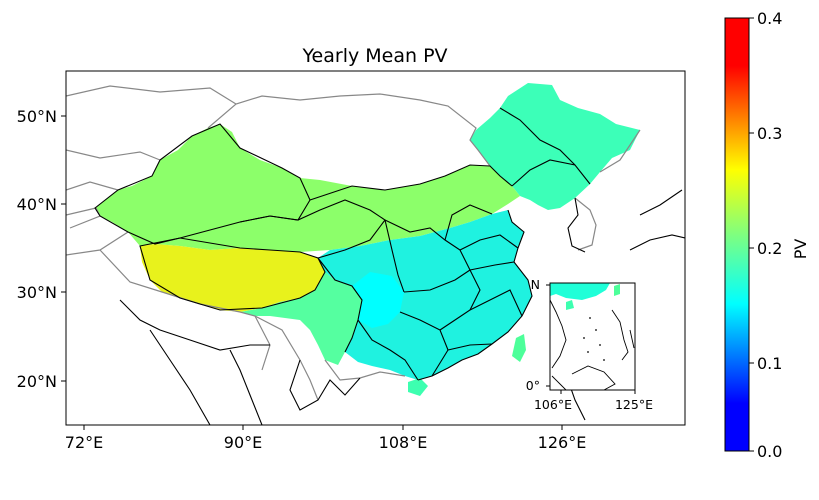 The height and width of the screenshot is (500, 819). I want to click on inset-coast-vietnam, so click(558, 334).